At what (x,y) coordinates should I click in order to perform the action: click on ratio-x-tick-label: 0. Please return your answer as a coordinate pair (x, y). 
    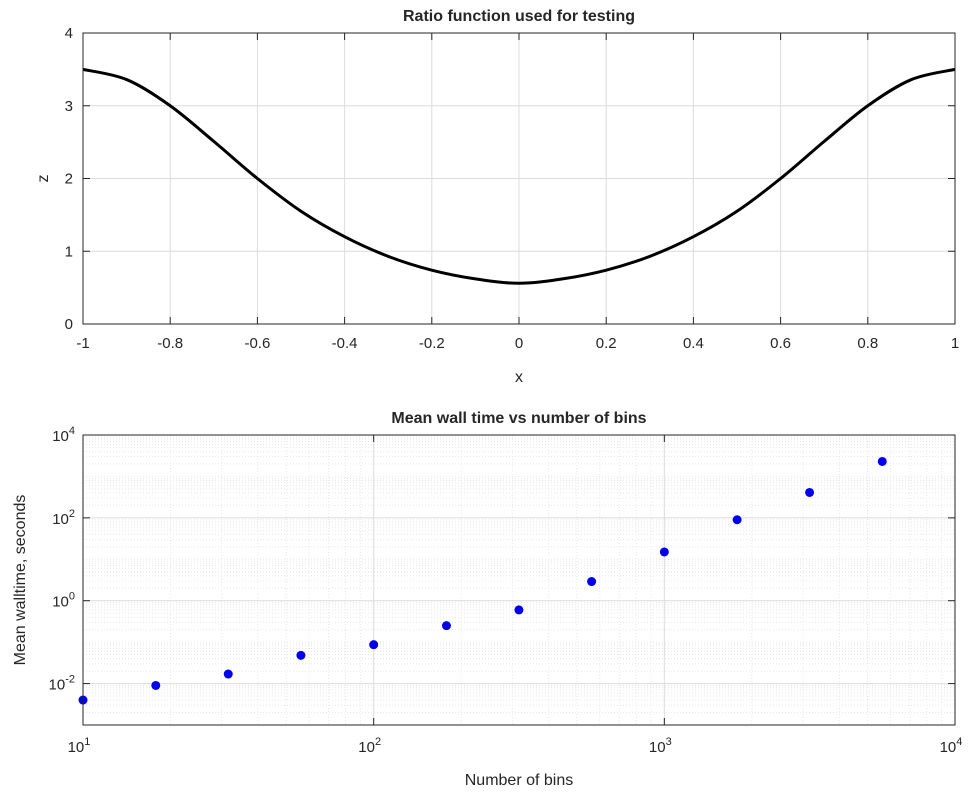
    Looking at the image, I should click on (519, 343).